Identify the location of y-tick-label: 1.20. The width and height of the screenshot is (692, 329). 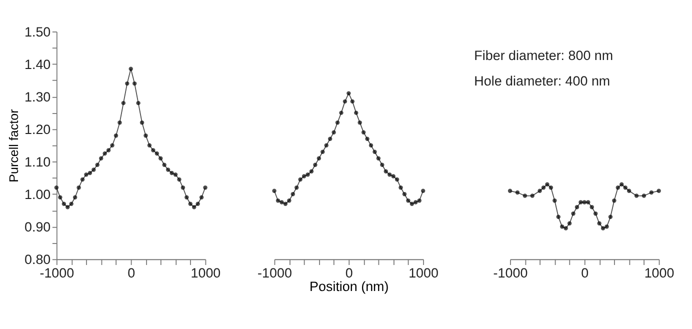
(37, 130).